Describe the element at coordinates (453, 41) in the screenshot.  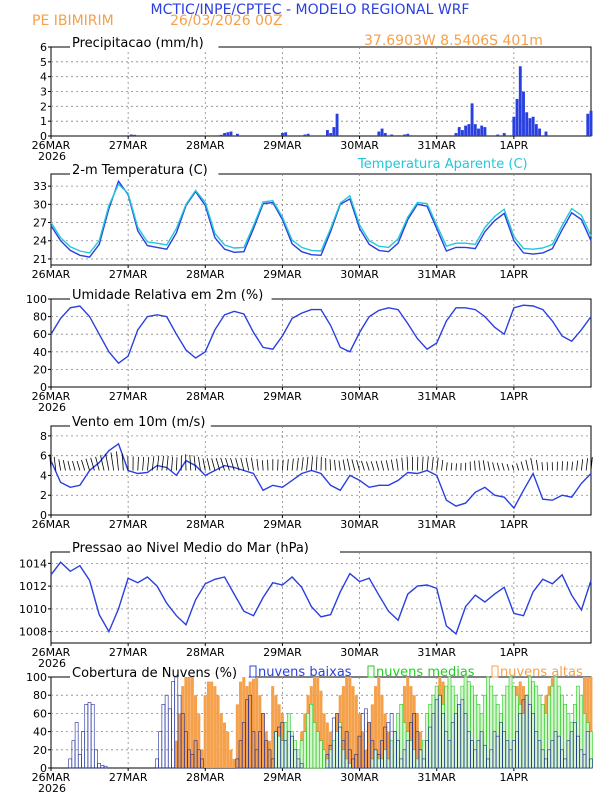
I see `header-coords: 37.6903W 8.5406S 401m` at that location.